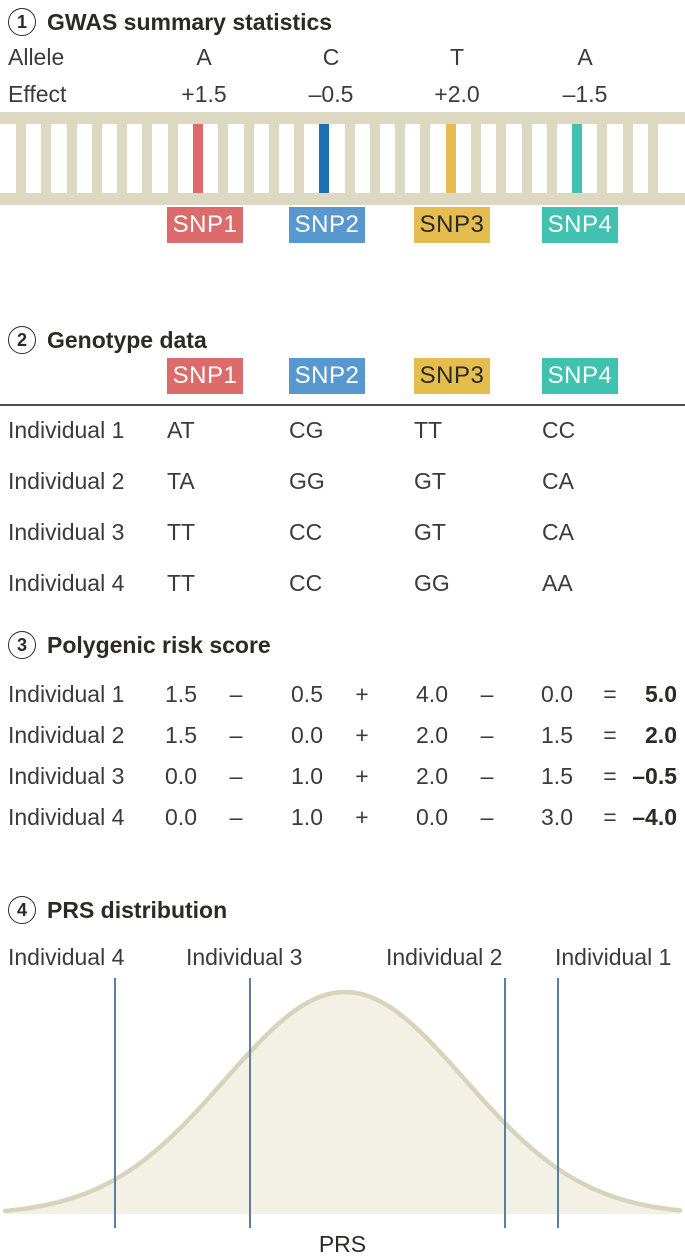  Describe the element at coordinates (205, 225) in the screenshot. I see `snp1-chip: SNP1` at that location.